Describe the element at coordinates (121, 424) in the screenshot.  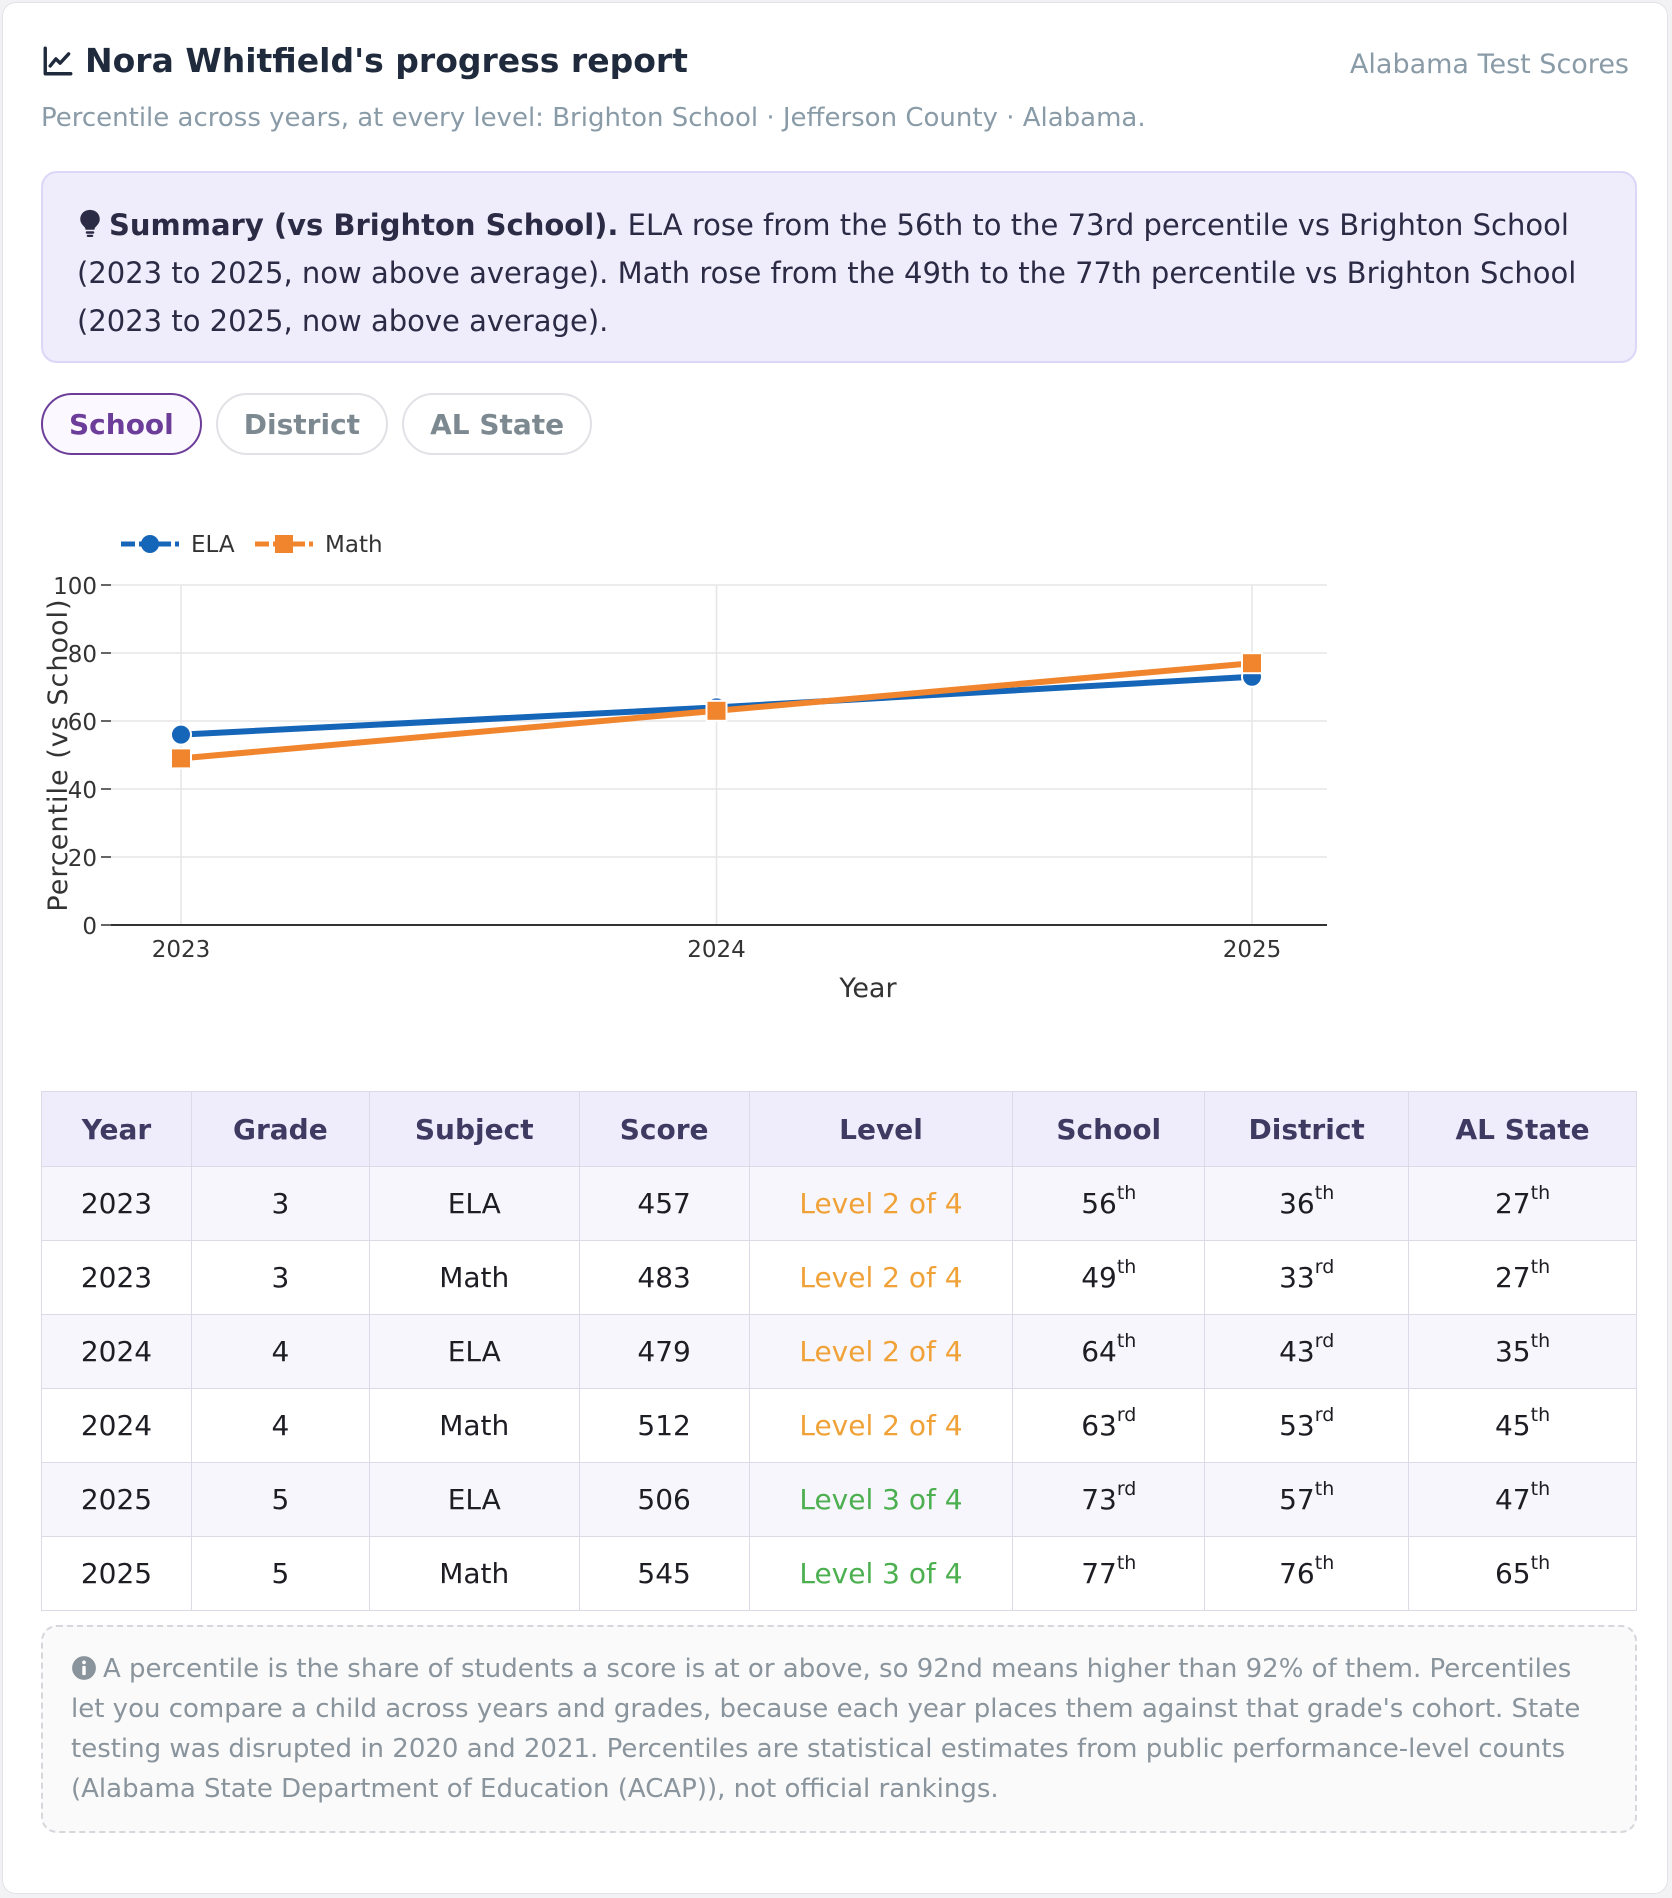
I see `tab-school: School` at that location.